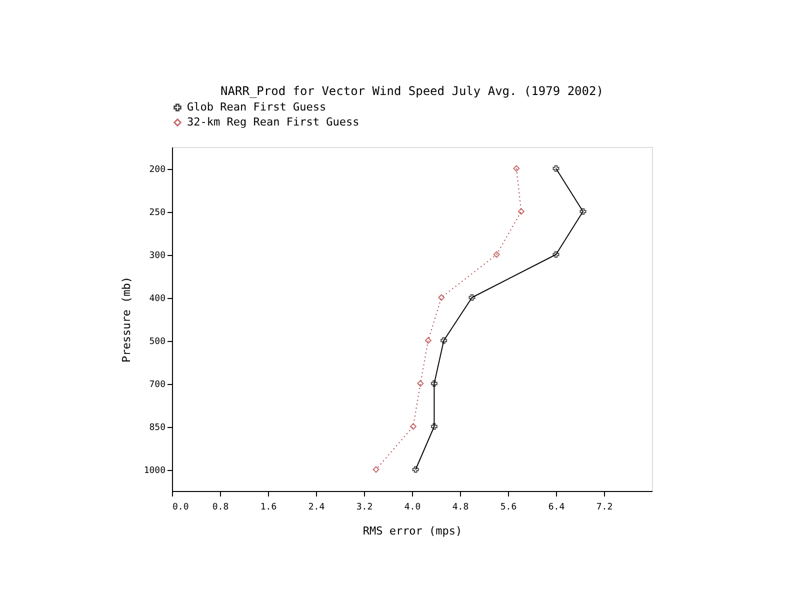 The width and height of the screenshot is (794, 595). Describe the element at coordinates (316, 507) in the screenshot. I see `x-tick-label: 2.4` at that location.